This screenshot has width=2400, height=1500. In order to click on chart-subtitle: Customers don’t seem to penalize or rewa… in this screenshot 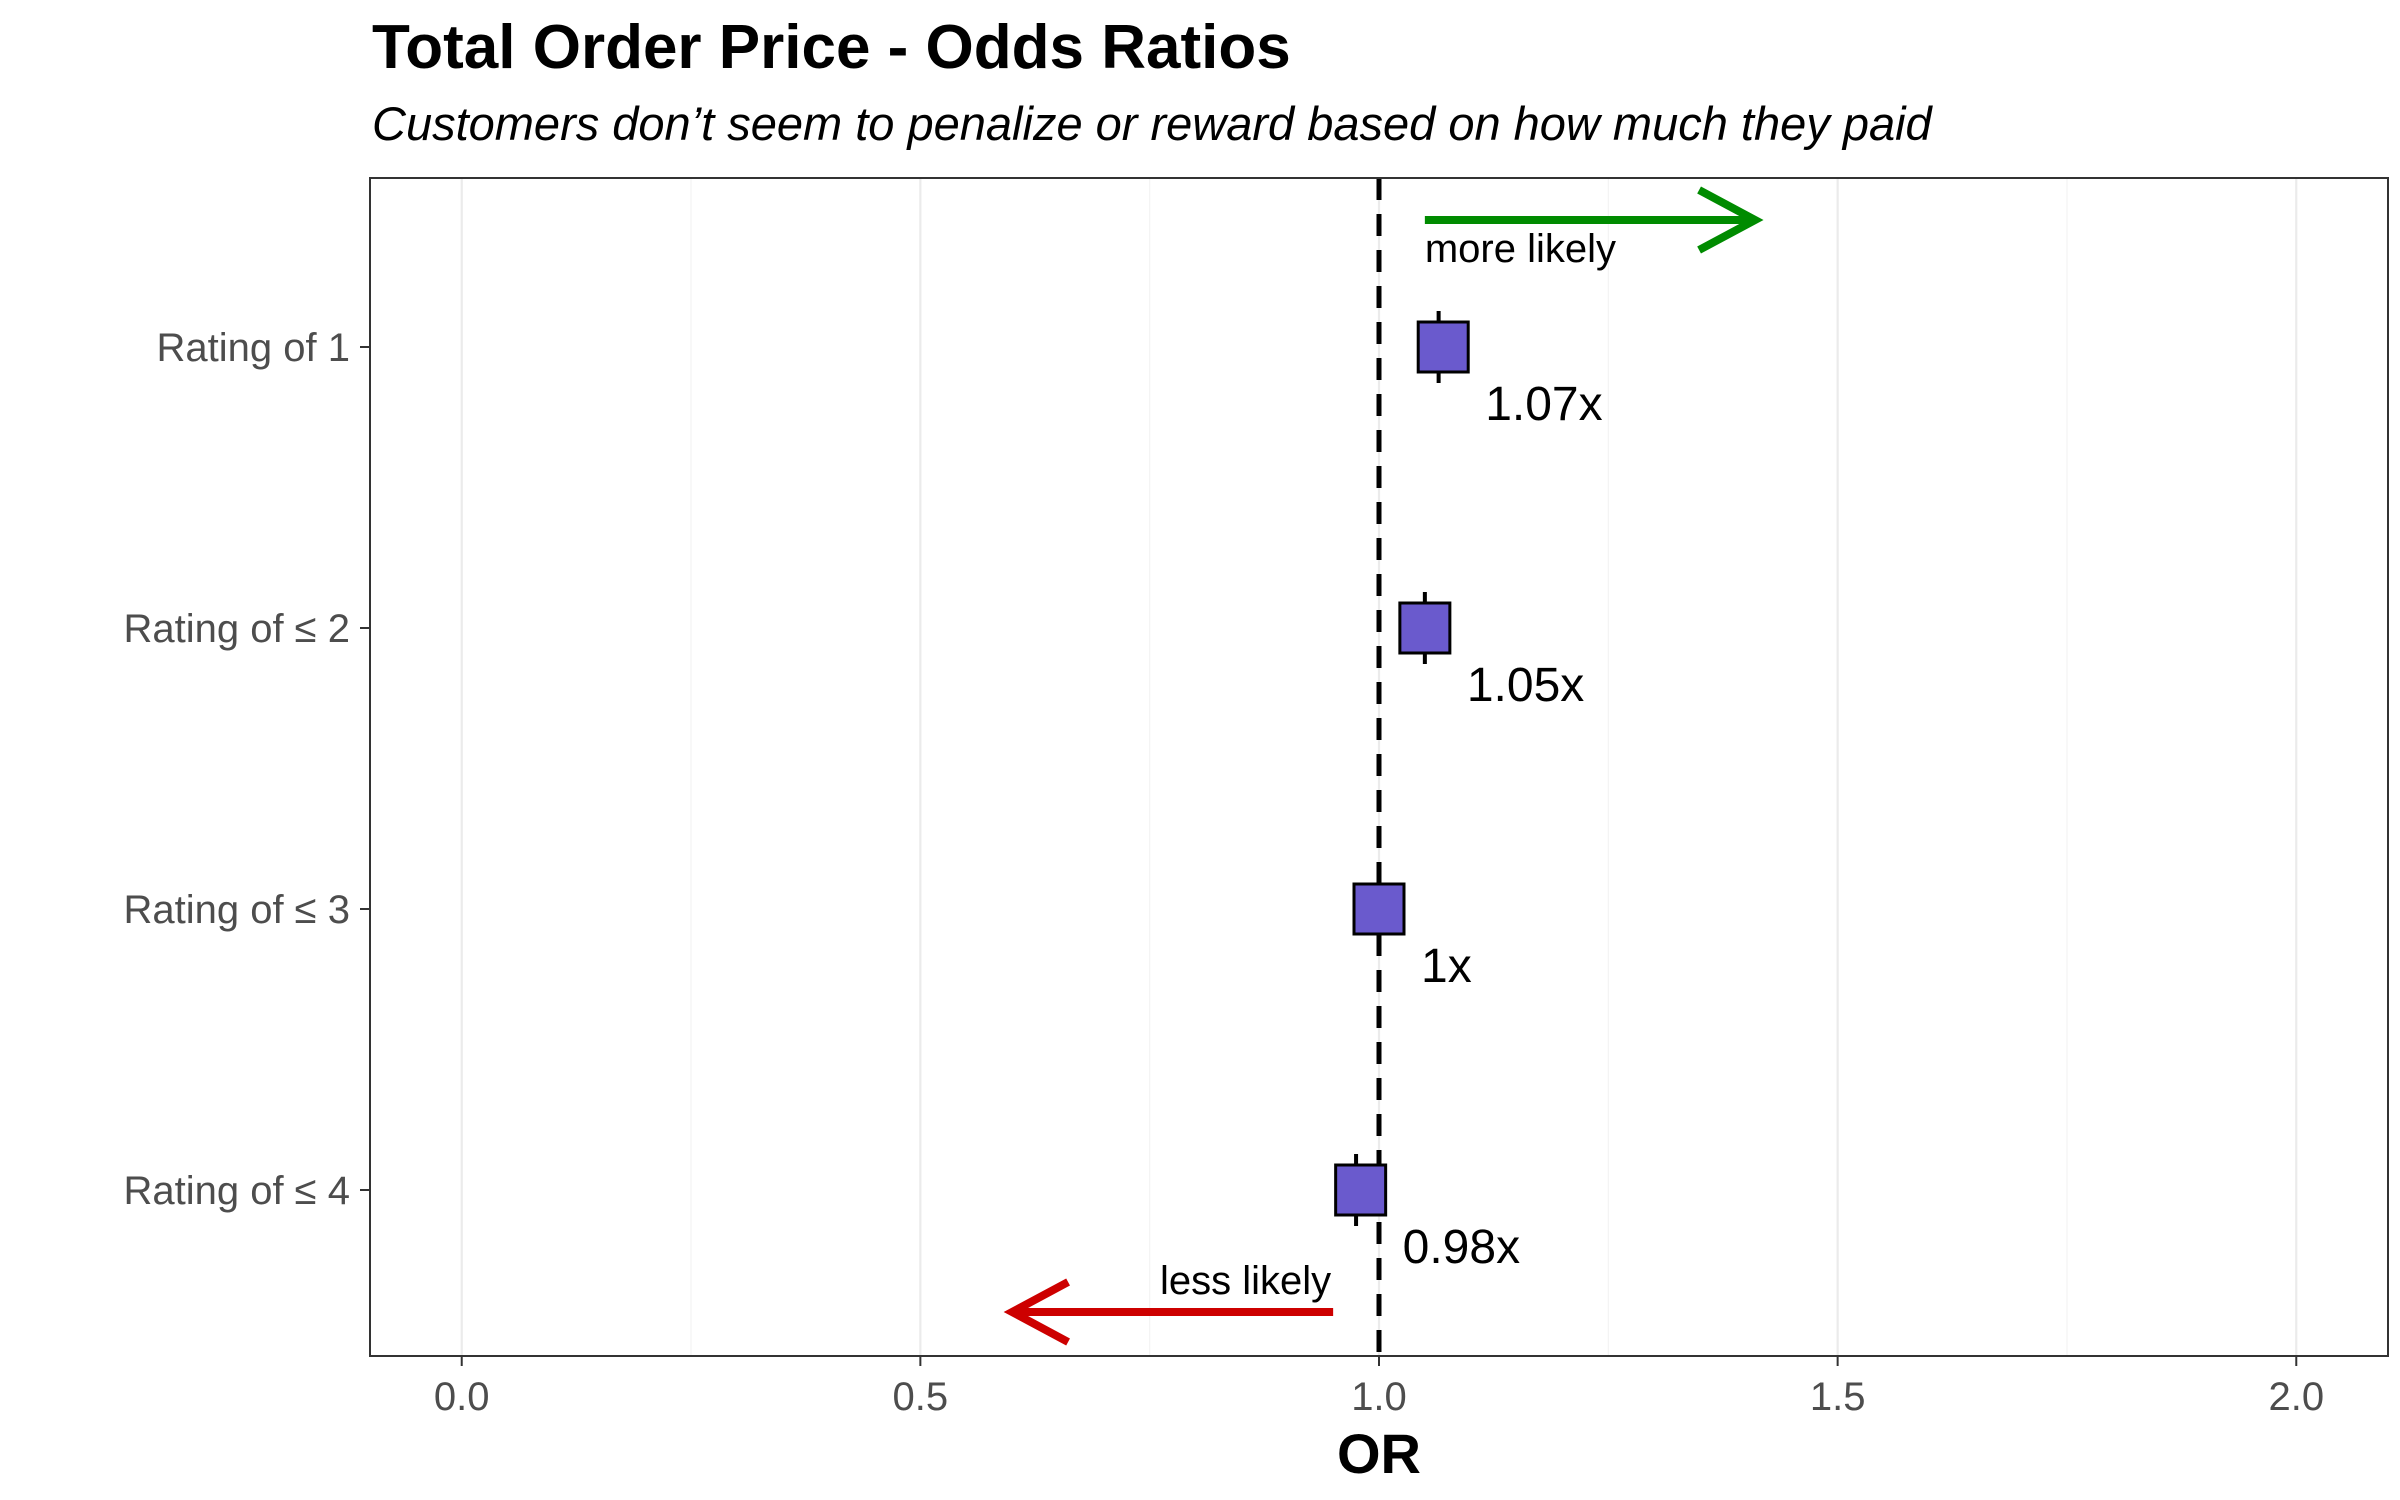, I will do `click(1152, 123)`.